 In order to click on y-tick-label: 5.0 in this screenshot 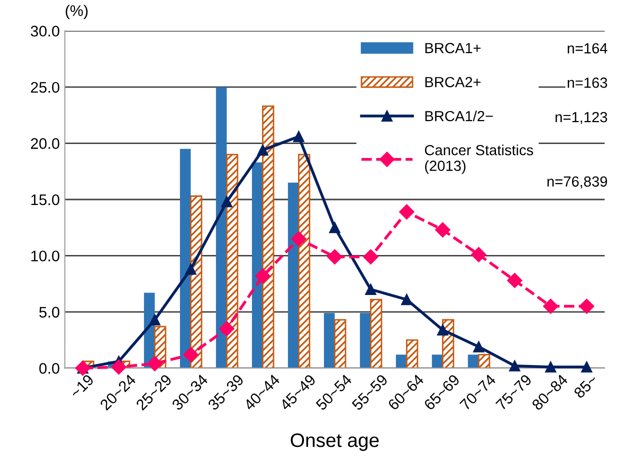, I will do `click(49, 312)`.